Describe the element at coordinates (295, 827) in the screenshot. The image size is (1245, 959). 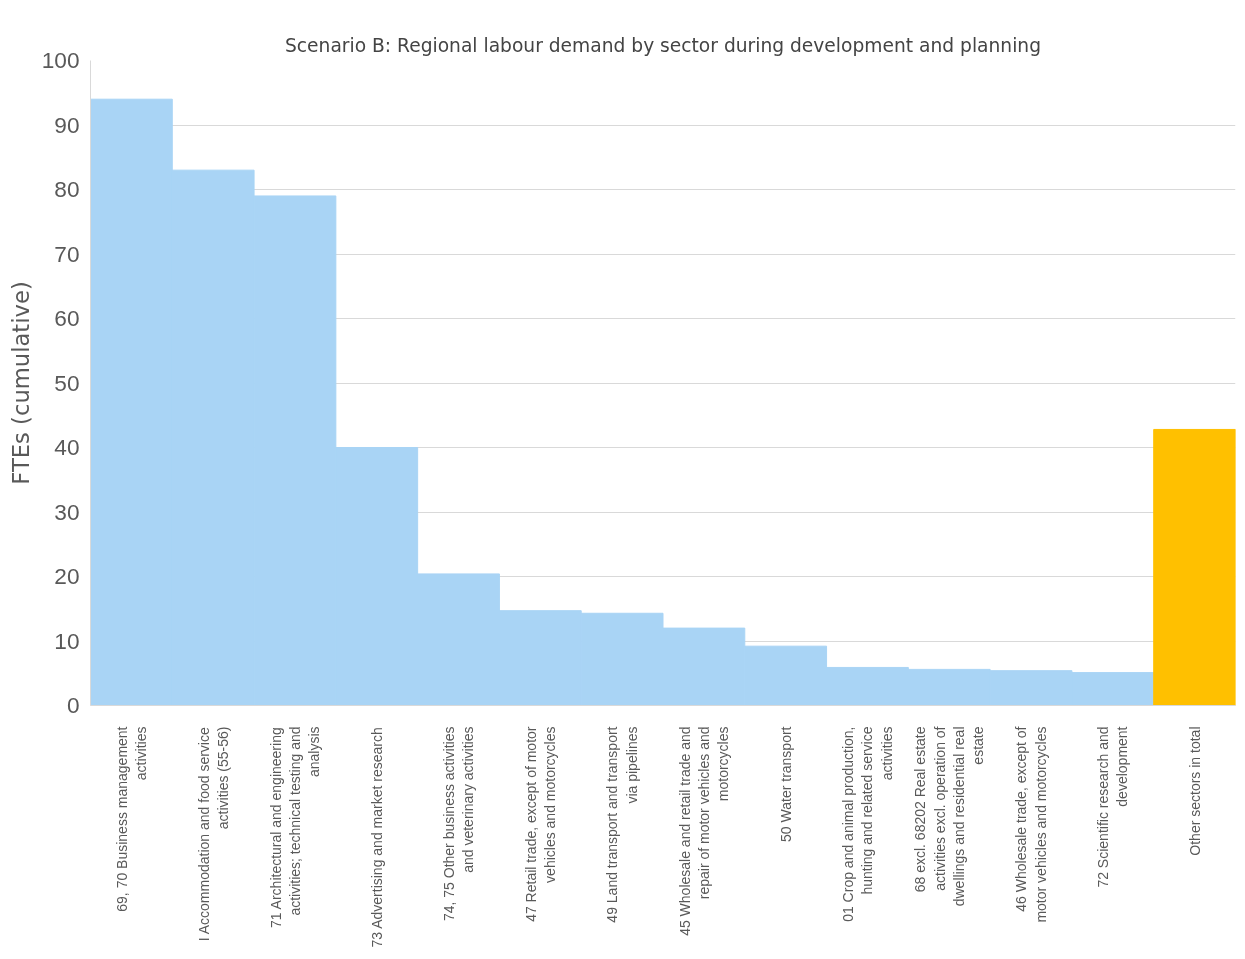
I see `x-tick-label: 71 Architectural and engineering activities; technical testing and analysis` at that location.